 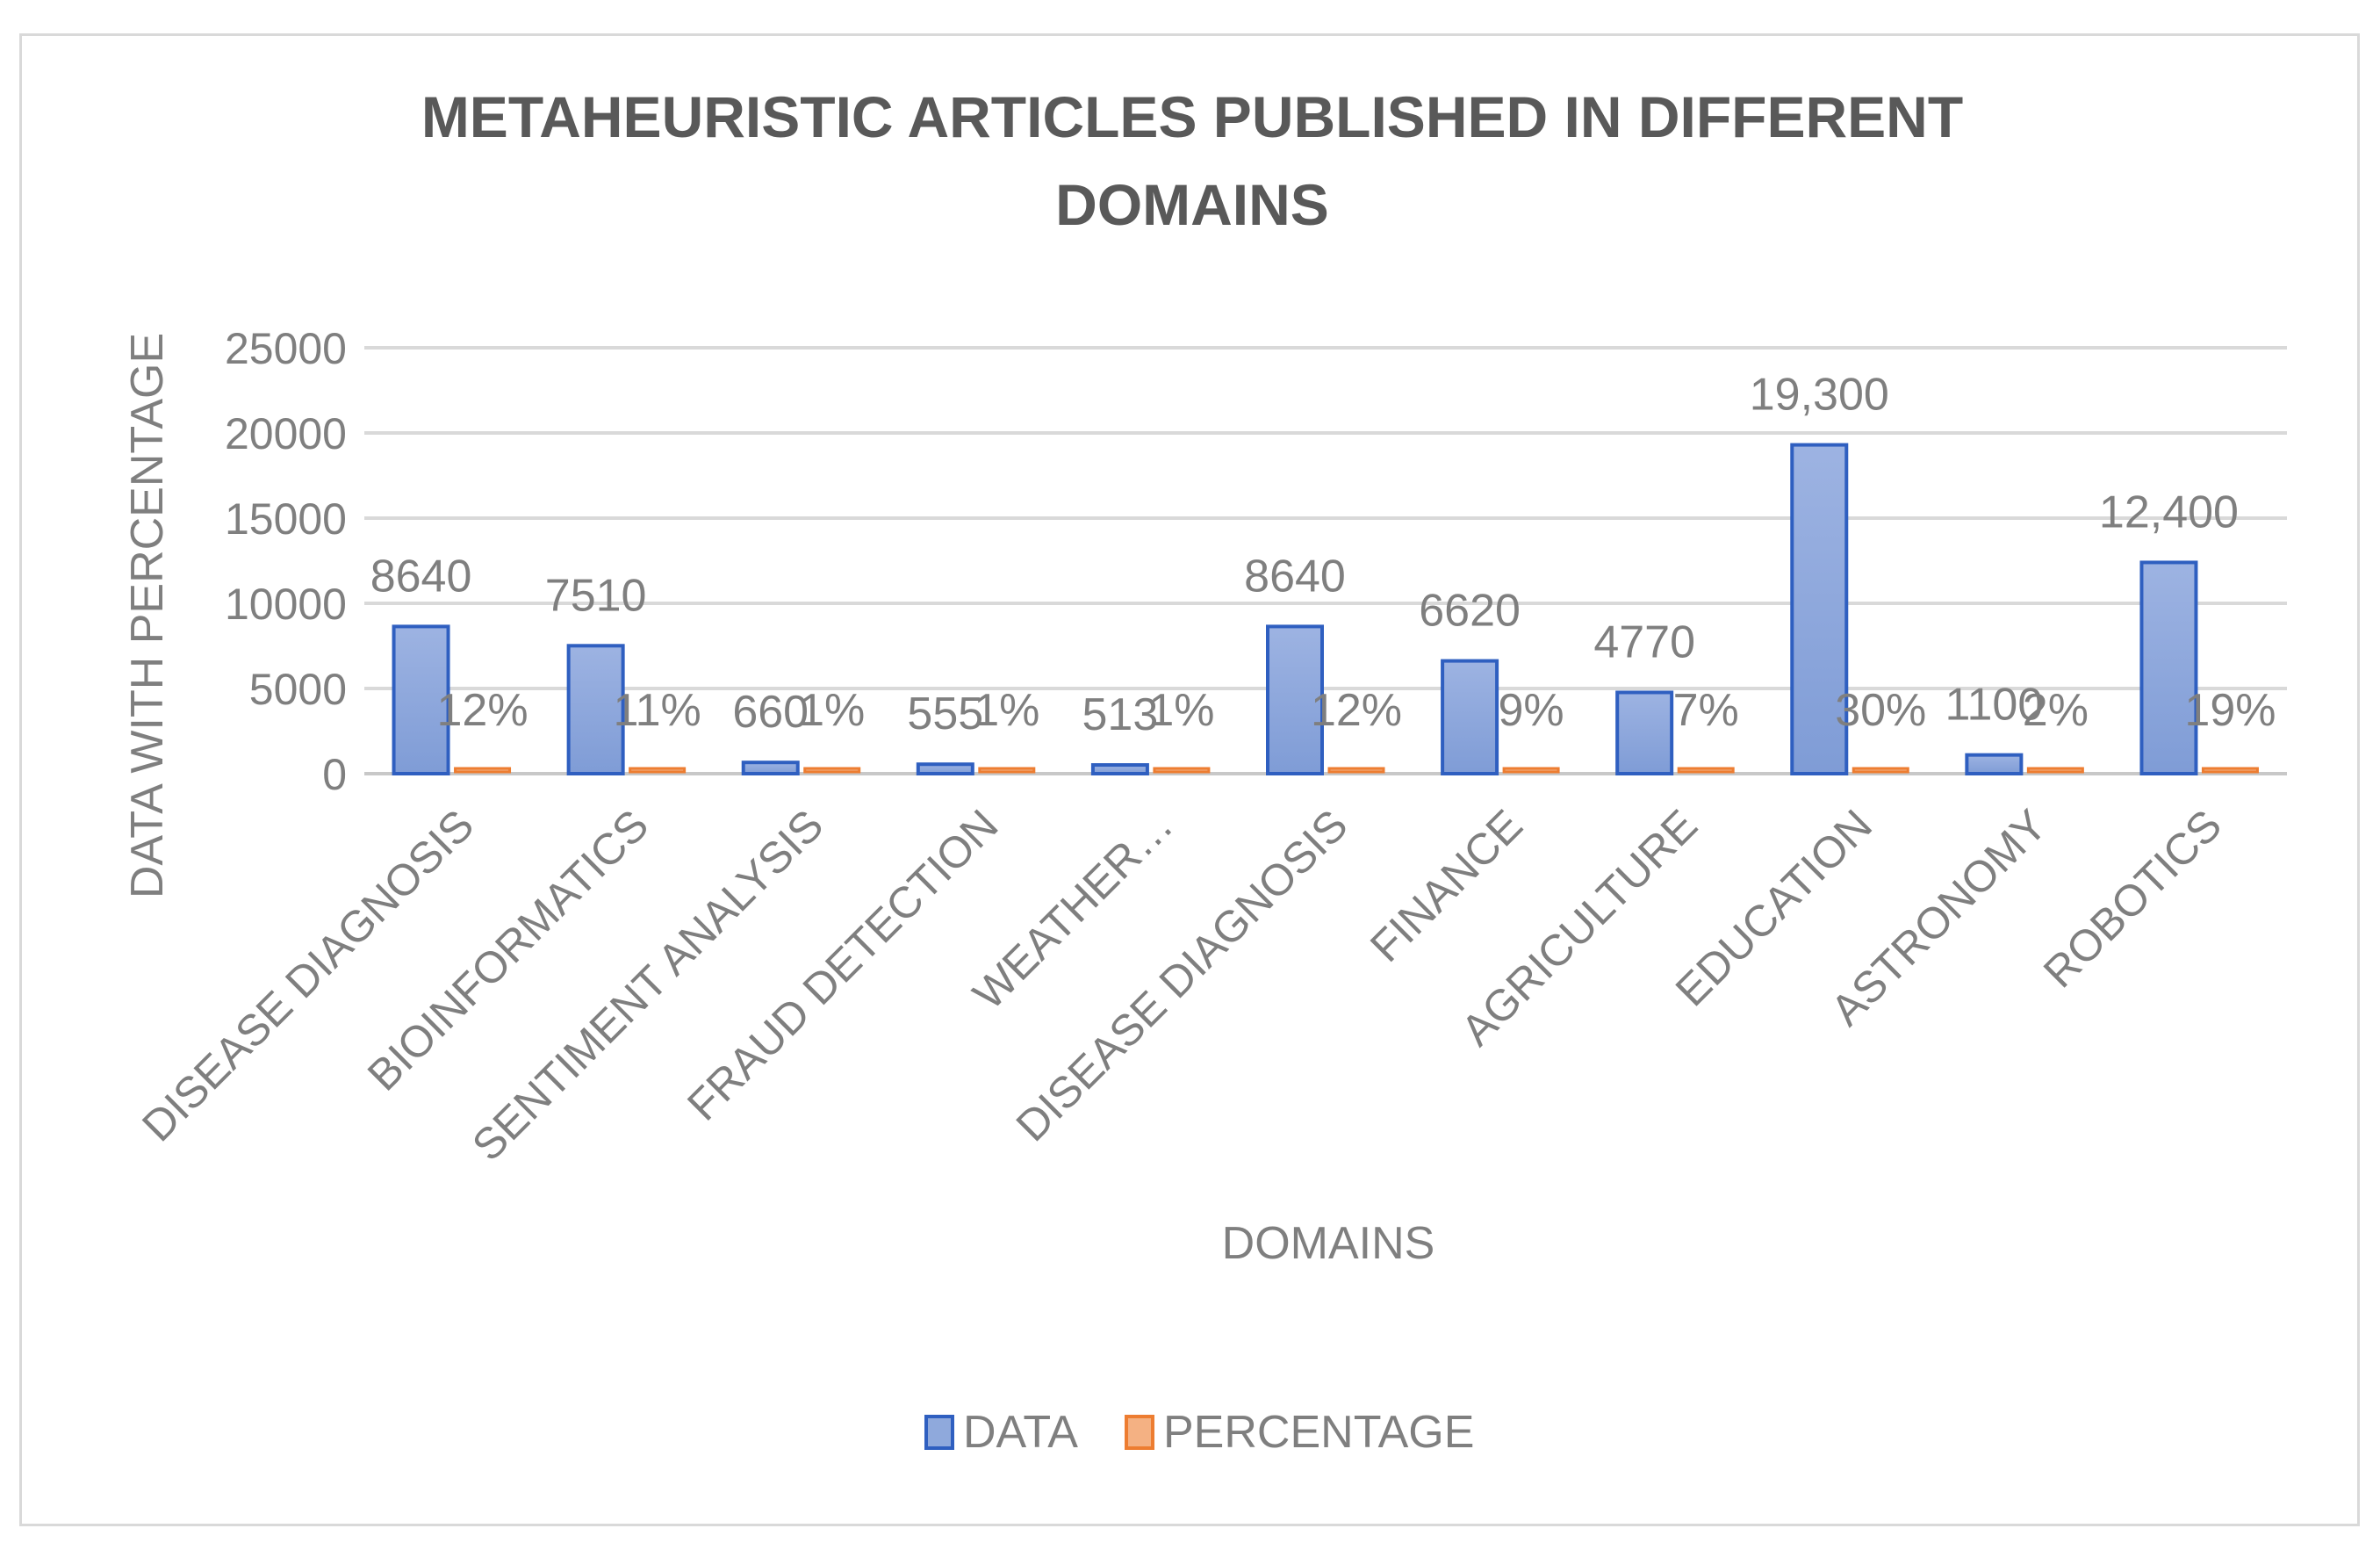 I want to click on data-label-percentage: 2%, so click(x=2056, y=710).